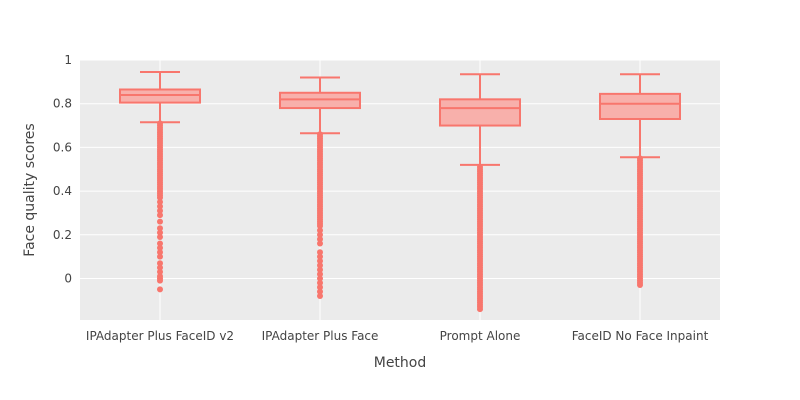 The width and height of the screenshot is (800, 400). I want to click on y-tick-label: 0.4, so click(62, 191).